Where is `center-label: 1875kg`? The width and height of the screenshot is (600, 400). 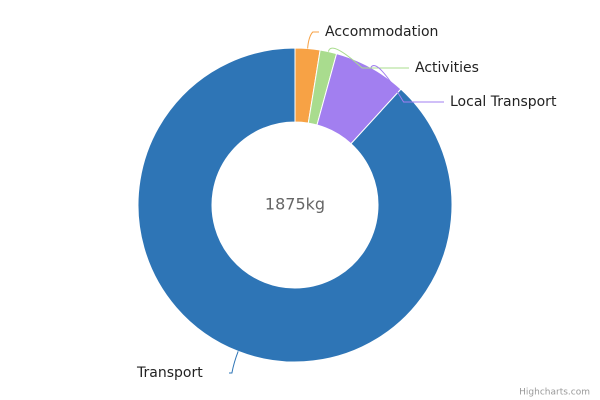
center-label: 1875kg is located at coordinates (295, 204).